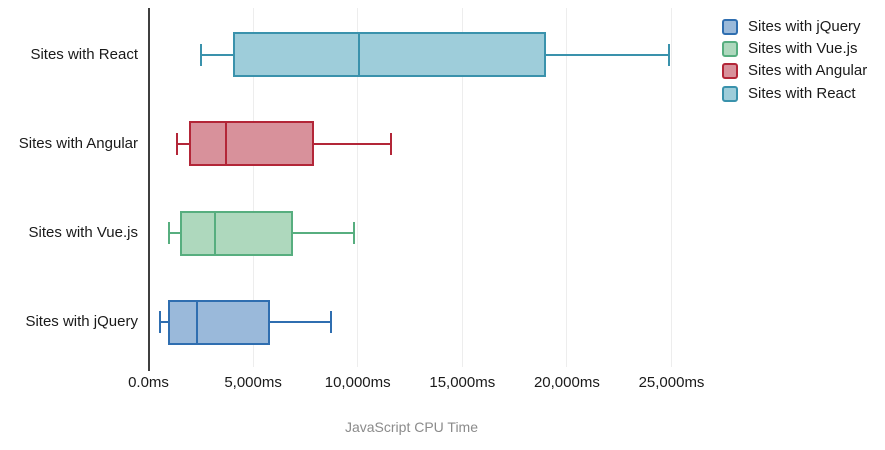 Image resolution: width=885 pixels, height=450 pixels. What do you see at coordinates (802, 93) in the screenshot?
I see `legend-item-label: Sites with React` at bounding box center [802, 93].